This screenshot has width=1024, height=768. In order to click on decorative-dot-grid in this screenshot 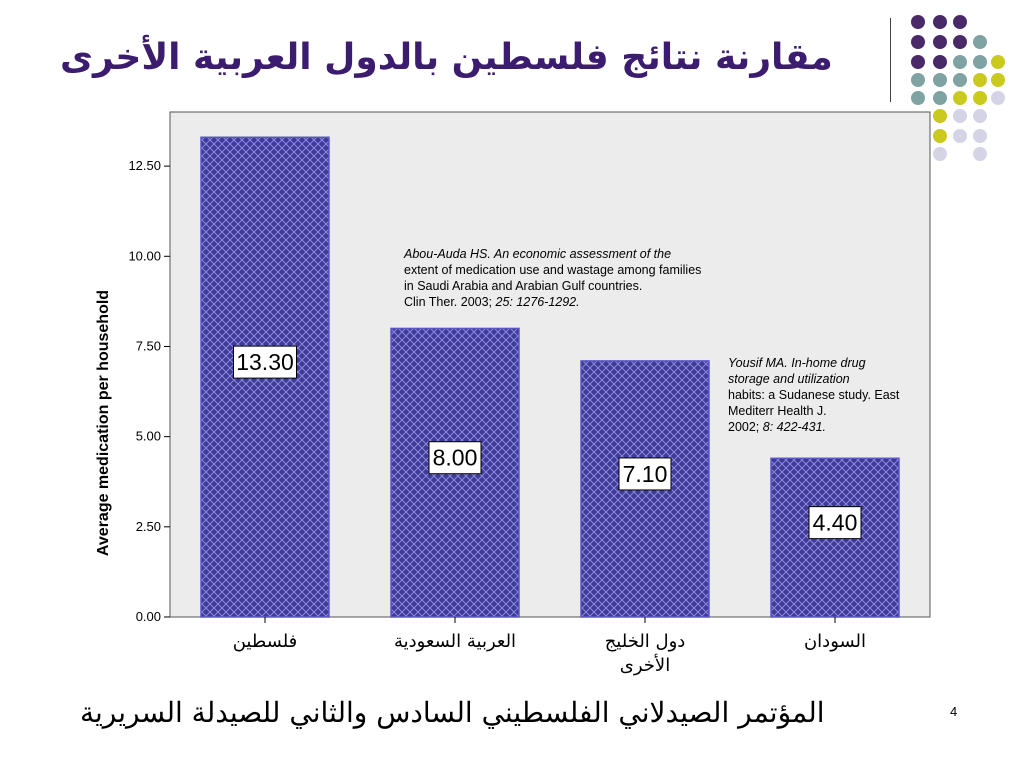, I will do `click(958, 88)`.